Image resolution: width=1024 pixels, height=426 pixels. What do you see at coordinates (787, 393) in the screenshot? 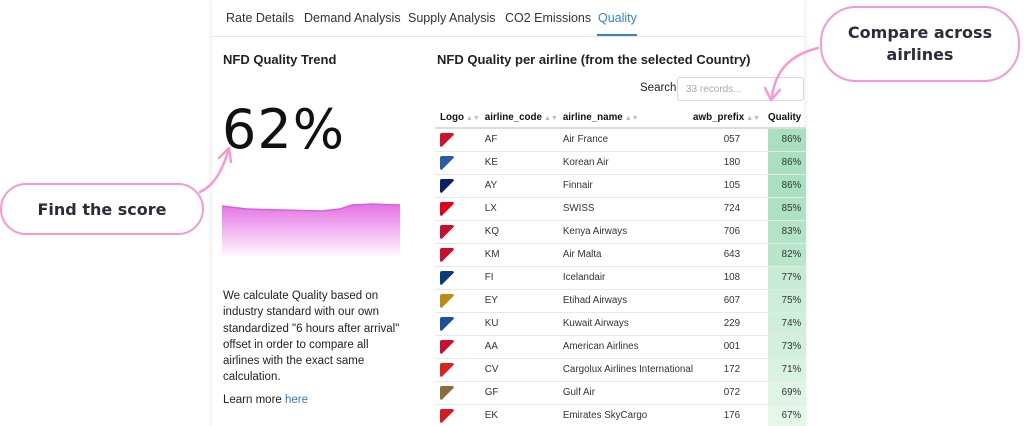
I see `quality-cell: 69%` at bounding box center [787, 393].